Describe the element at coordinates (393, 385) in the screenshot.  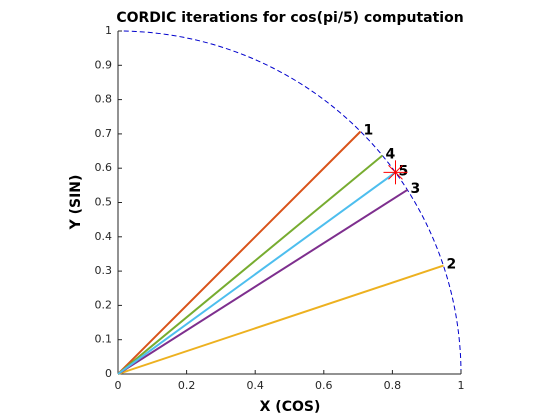
I see `x-tick-label: 0.8` at that location.